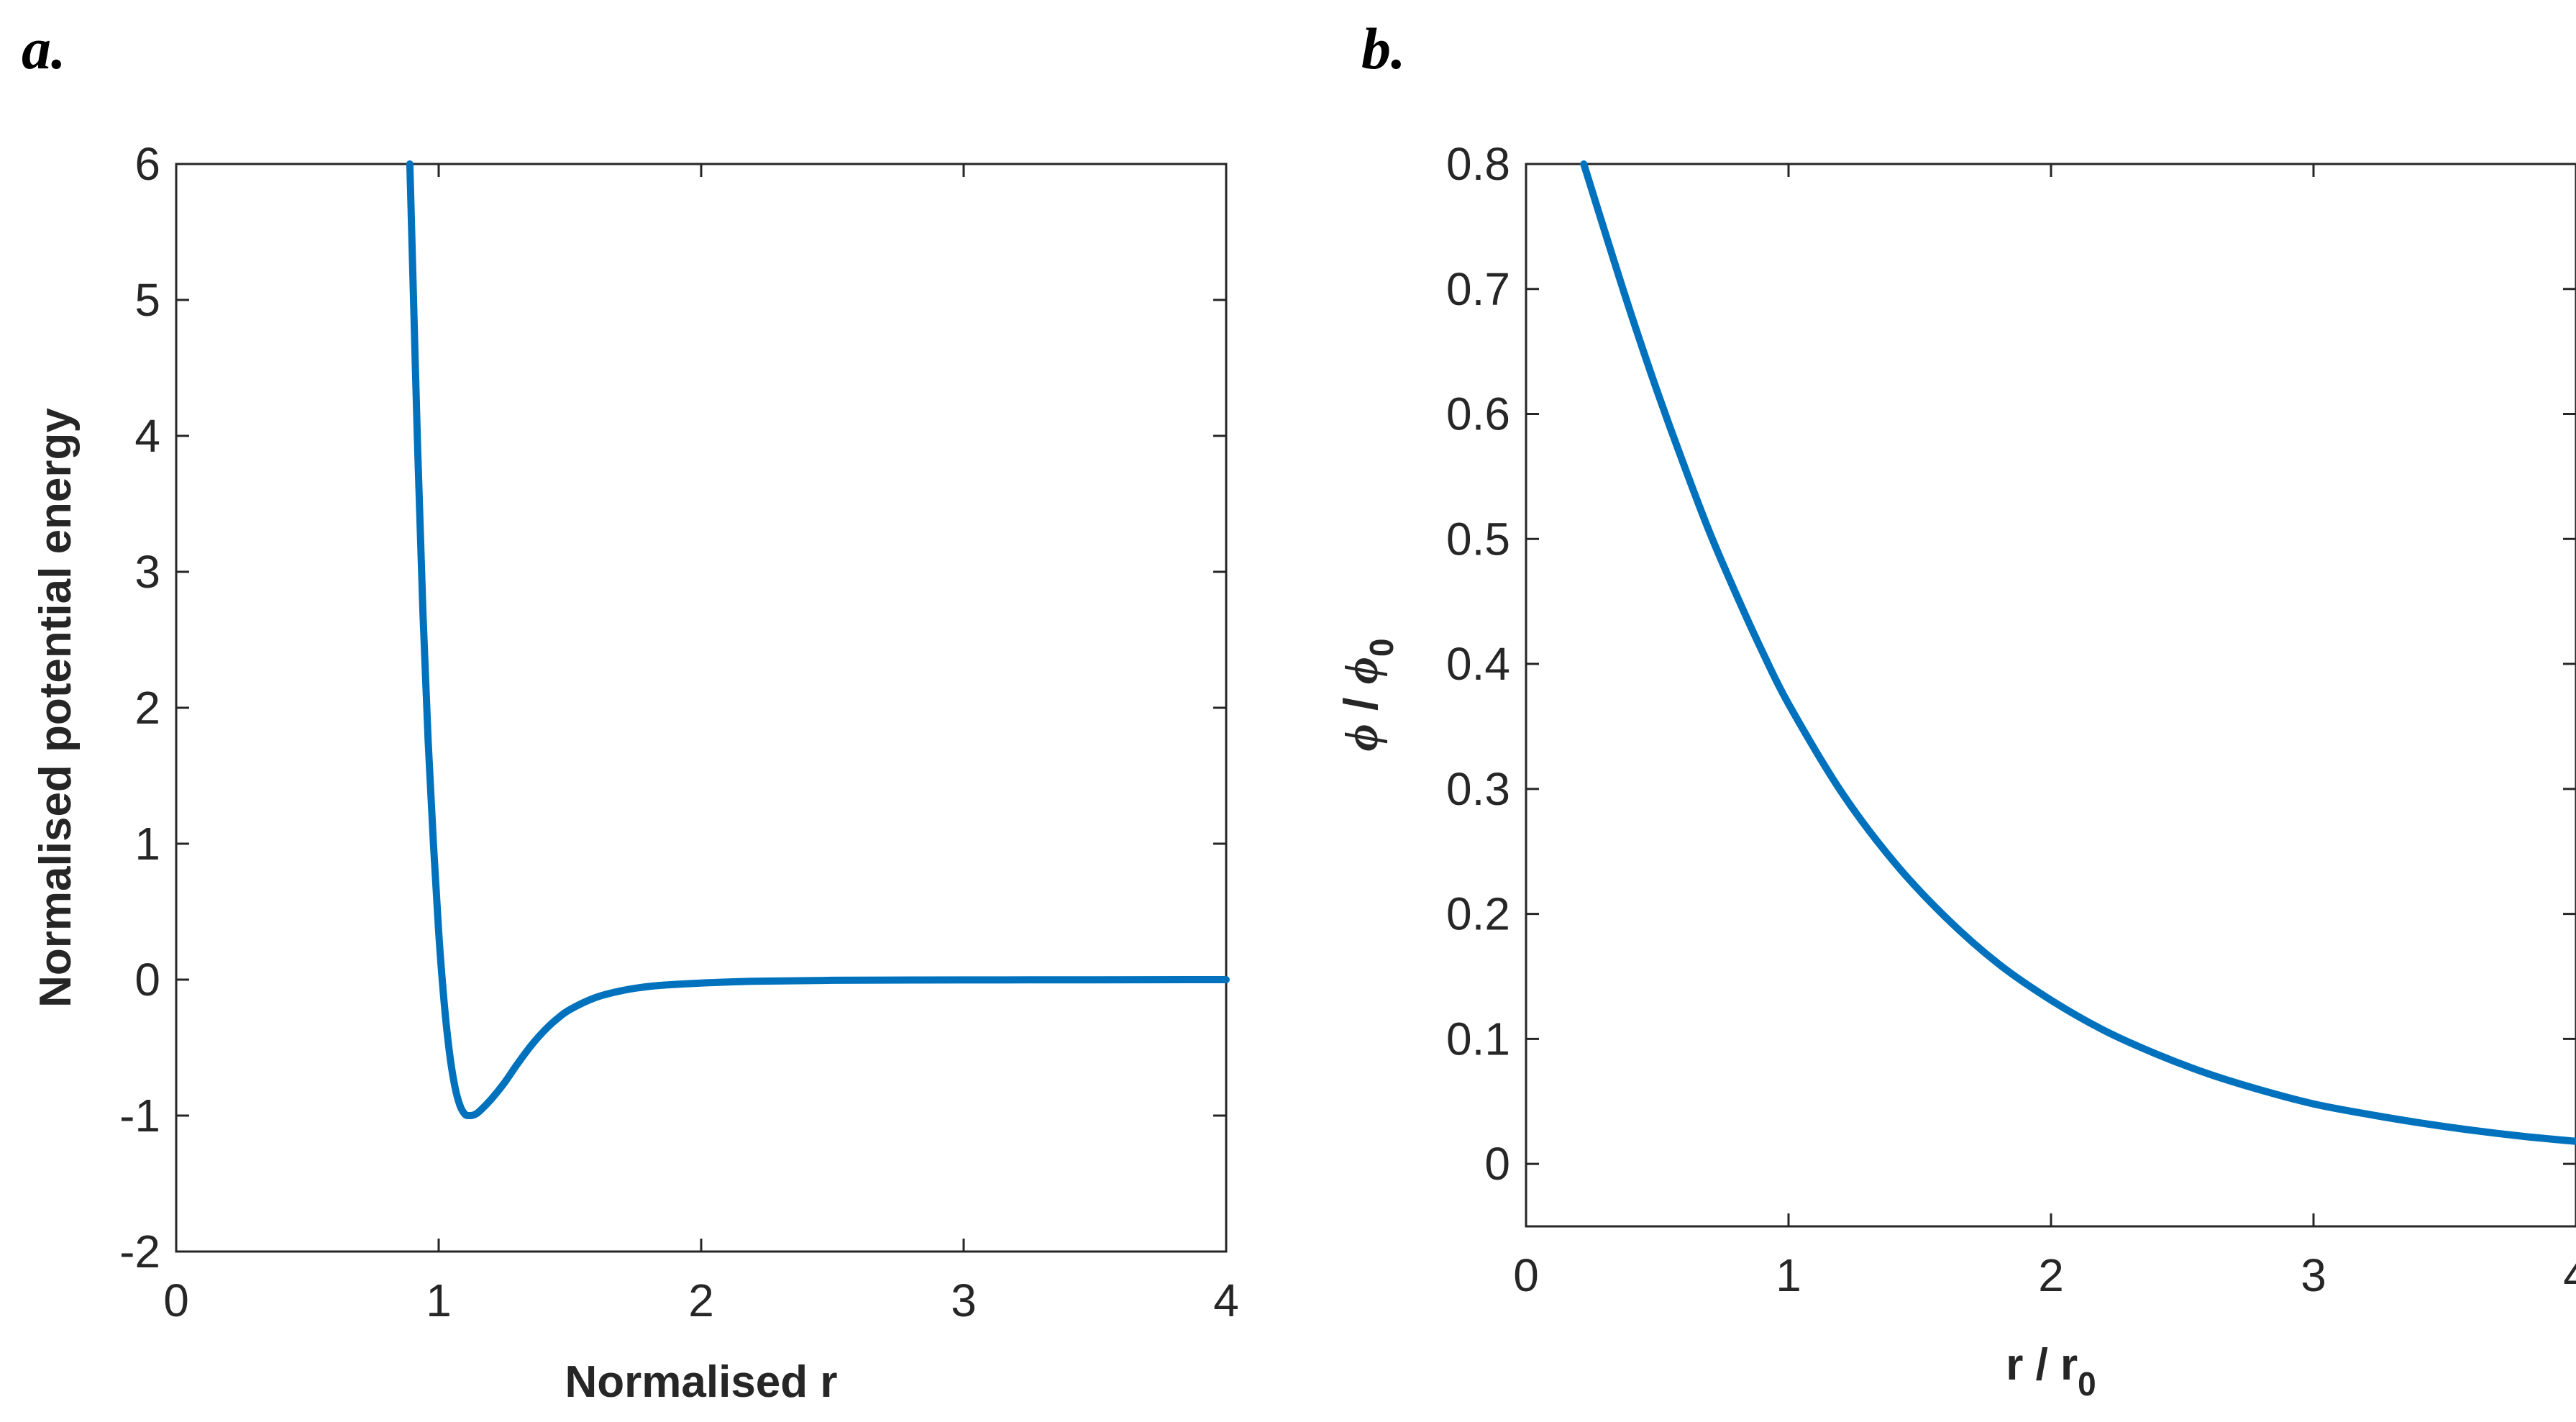 The height and width of the screenshot is (1422, 2576). What do you see at coordinates (139, 1115) in the screenshot?
I see `y-tick-label: -1` at bounding box center [139, 1115].